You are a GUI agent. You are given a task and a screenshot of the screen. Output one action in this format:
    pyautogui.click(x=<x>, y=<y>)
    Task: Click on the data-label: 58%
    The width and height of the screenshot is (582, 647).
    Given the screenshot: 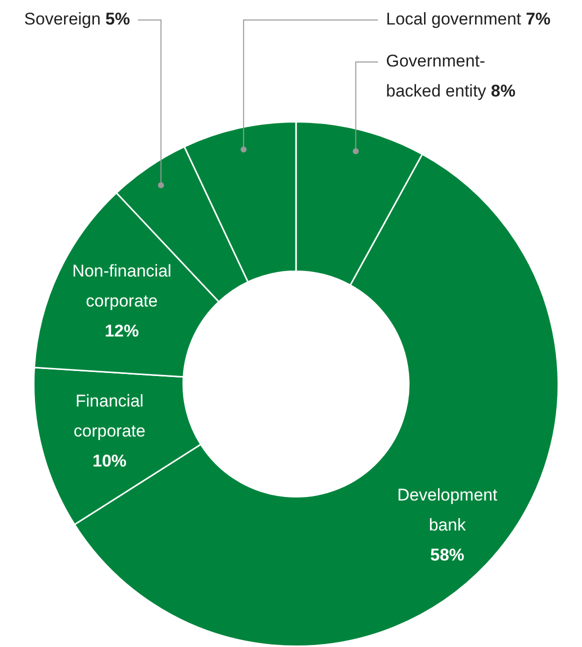 What is the action you would take?
    pyautogui.click(x=447, y=555)
    